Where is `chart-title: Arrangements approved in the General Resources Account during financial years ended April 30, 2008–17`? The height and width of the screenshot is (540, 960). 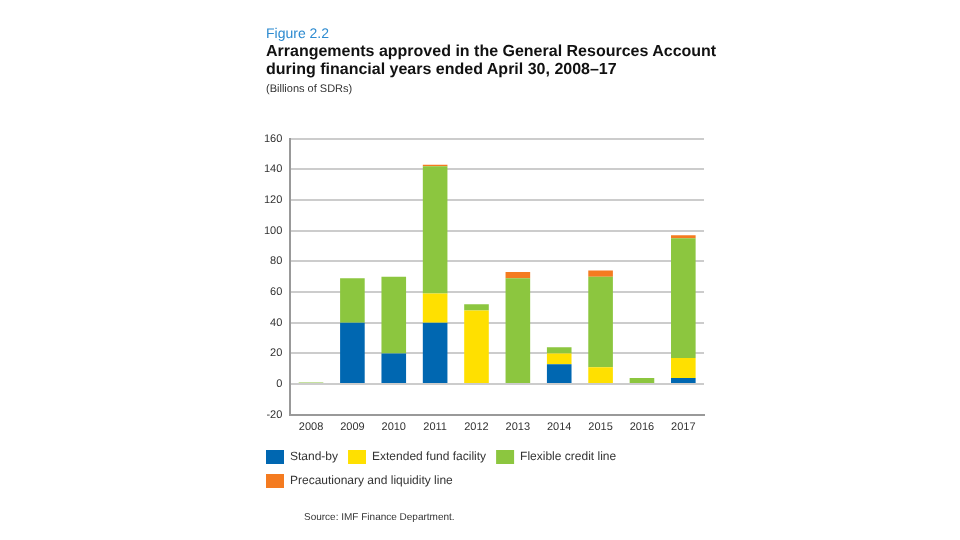
chart-title: Arrangements approved in the General Resources Account during financial years ended April 30, 2008–17 is located at coordinates (492, 60).